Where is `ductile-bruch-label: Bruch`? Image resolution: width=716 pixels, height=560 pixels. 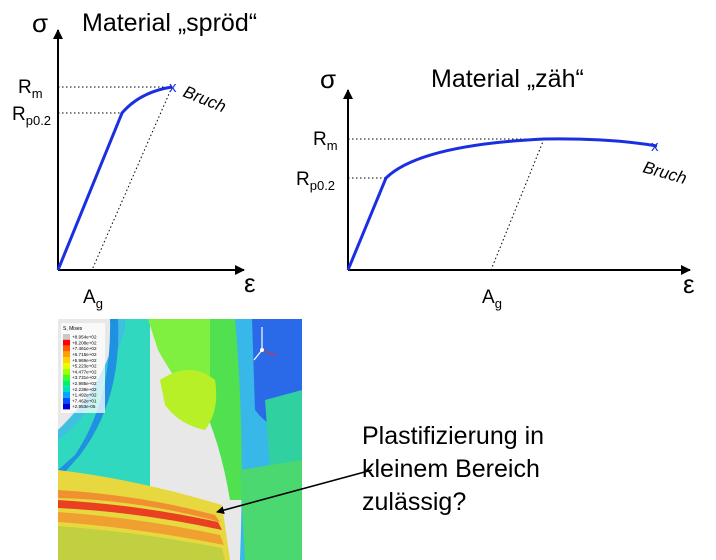 ductile-bruch-label: Bruch is located at coordinates (665, 173).